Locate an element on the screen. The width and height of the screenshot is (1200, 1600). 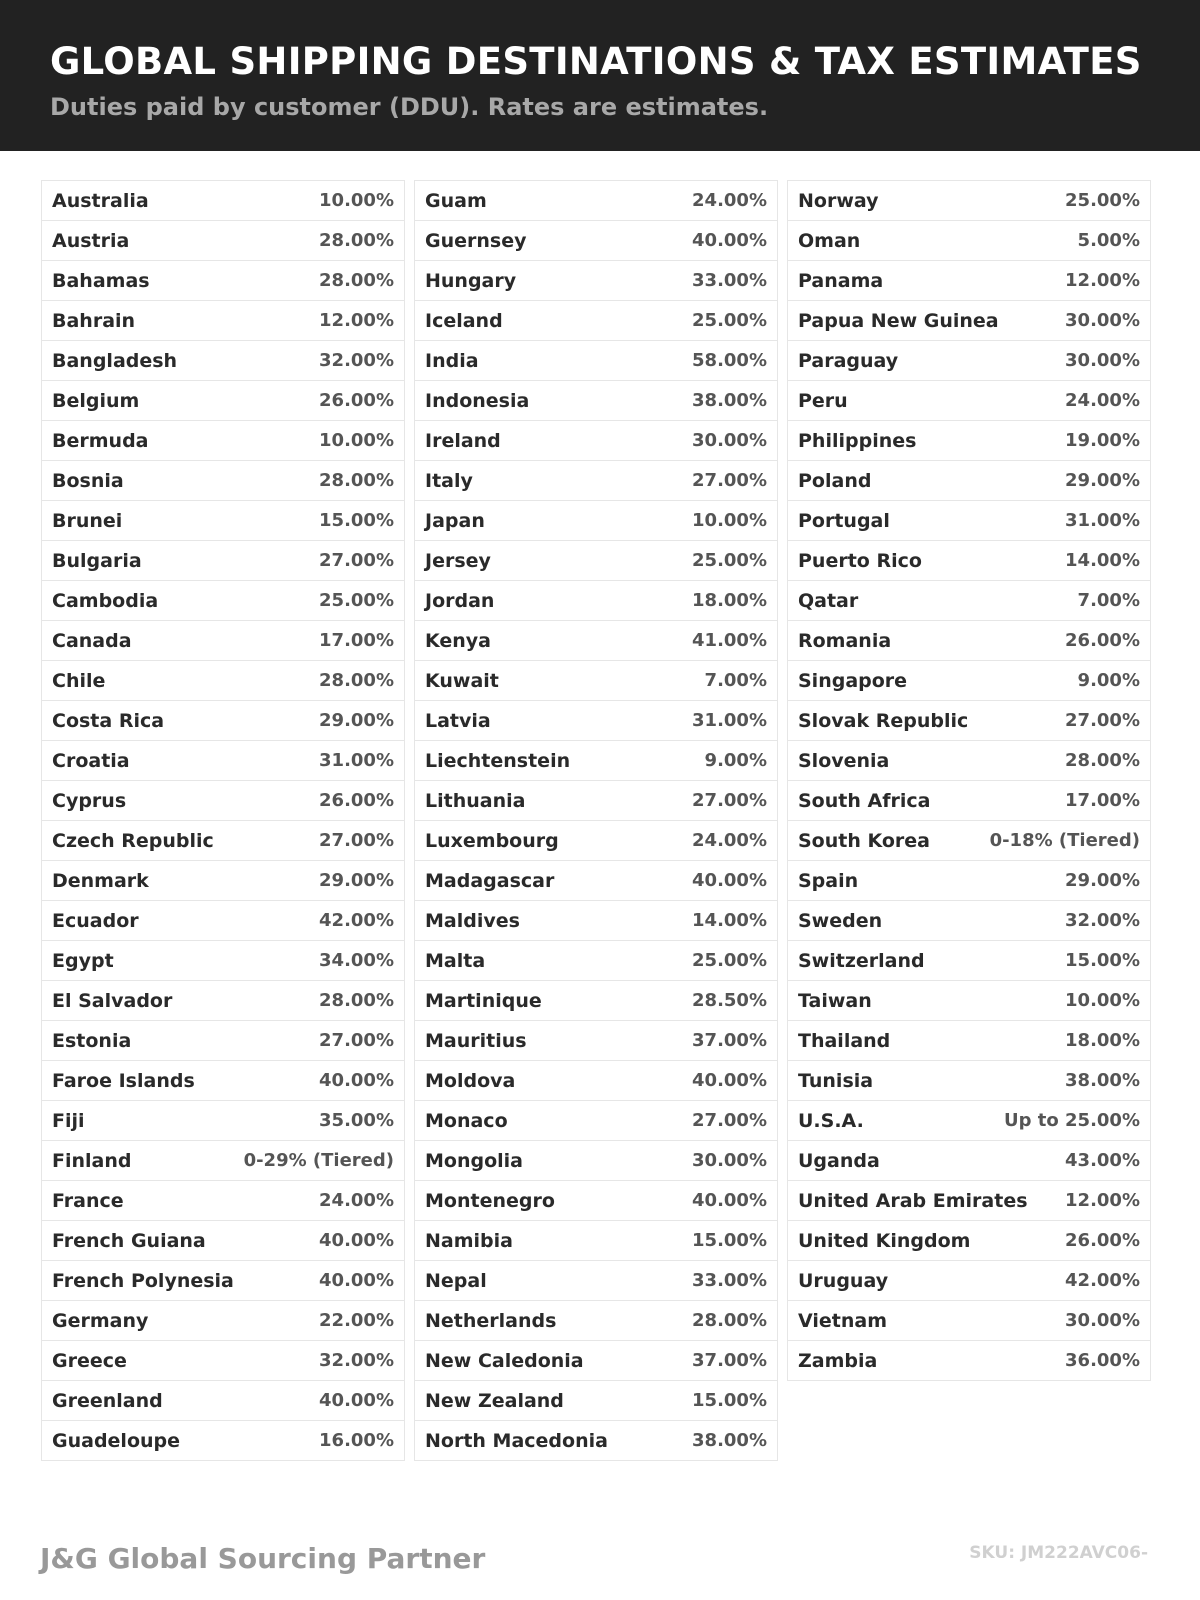
country-name: Singapore is located at coordinates (853, 680).